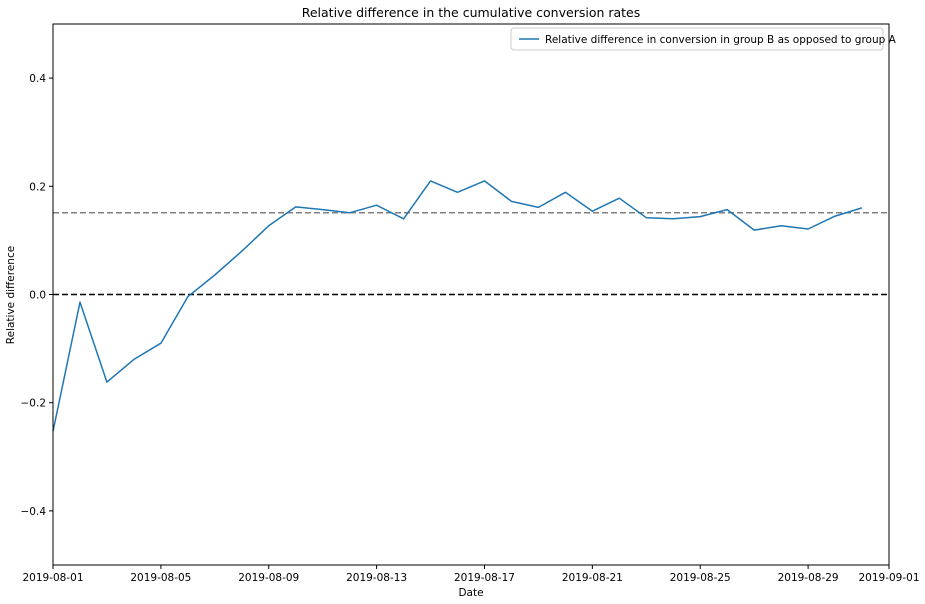 The height and width of the screenshot is (604, 925). I want to click on legend-box, so click(697, 39).